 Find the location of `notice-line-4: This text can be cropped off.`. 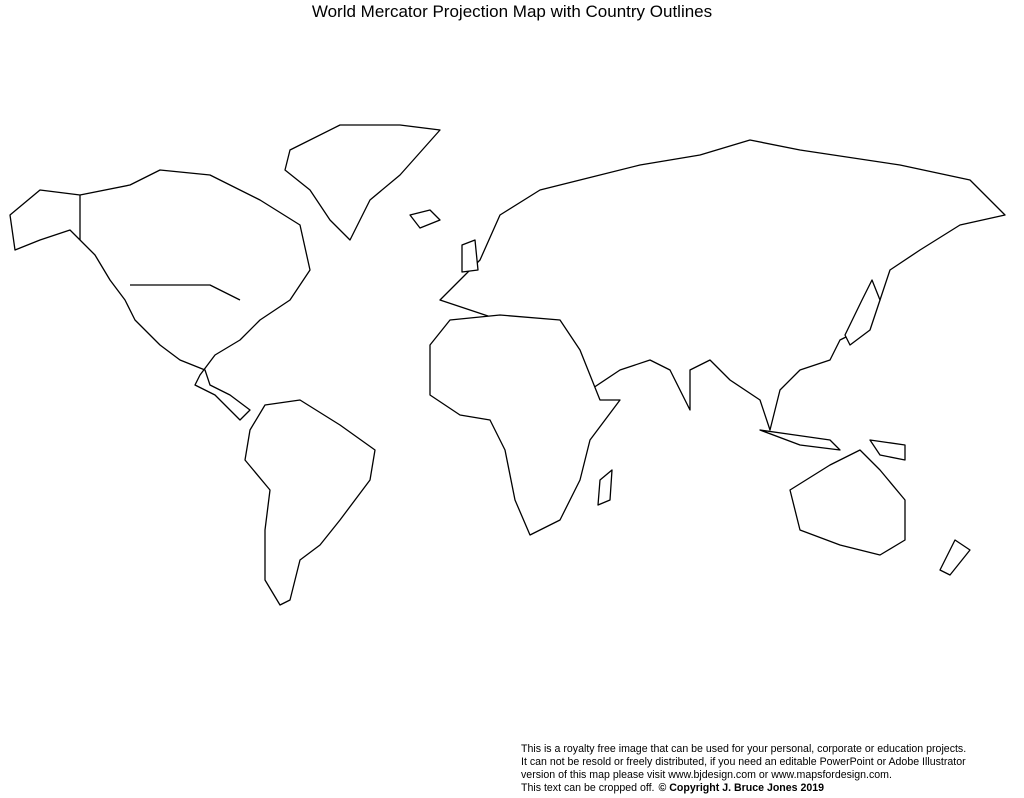

notice-line-4: This text can be cropped off. is located at coordinates (588, 788).